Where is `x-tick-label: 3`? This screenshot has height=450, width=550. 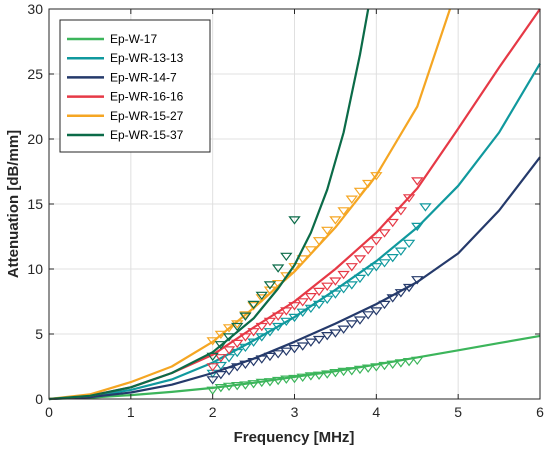 x-tick-label: 3 is located at coordinates (295, 412).